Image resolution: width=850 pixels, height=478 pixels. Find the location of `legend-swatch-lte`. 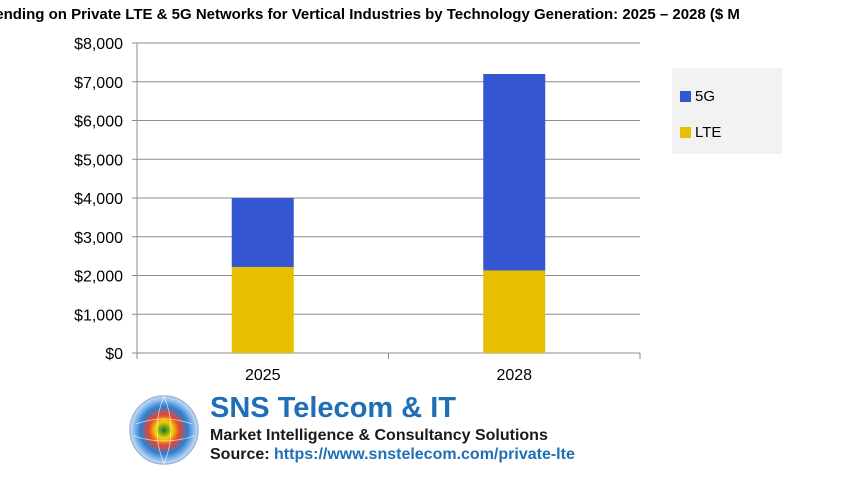

legend-swatch-lte is located at coordinates (685, 132).